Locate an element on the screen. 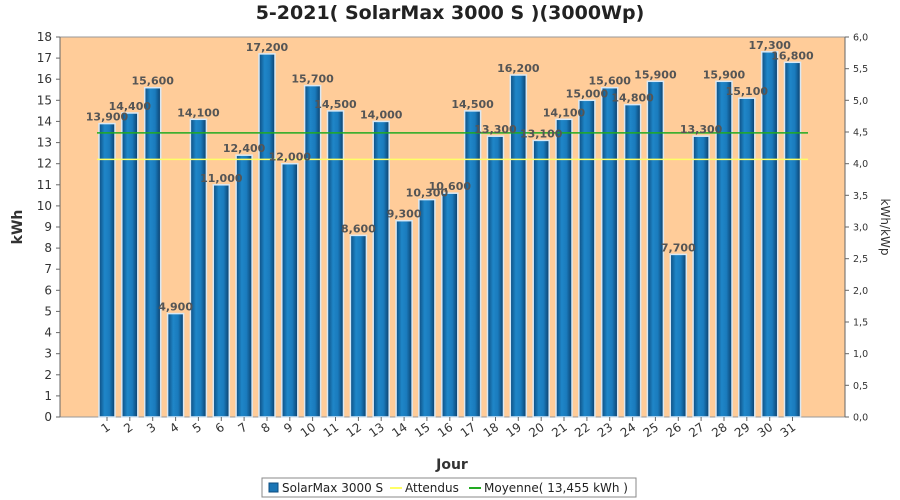 This screenshot has width=900, height=500. legend-label-attendus: Attendus is located at coordinates (432, 488).